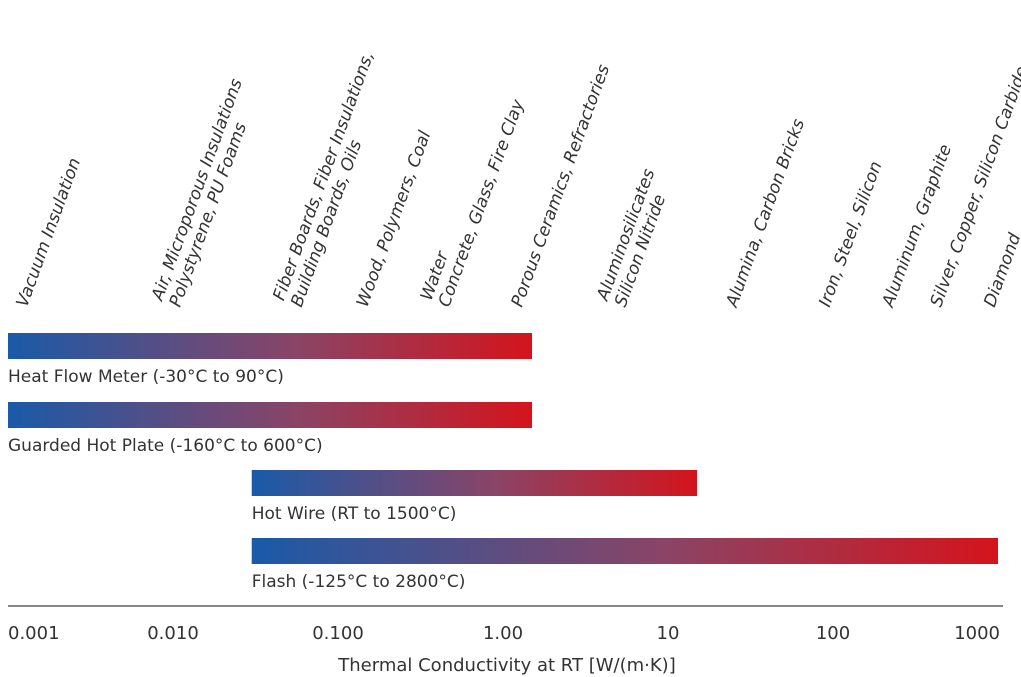 Image resolution: width=1021 pixels, height=677 pixels. What do you see at coordinates (173, 633) in the screenshot?
I see `x-tick-label: 0.010` at bounding box center [173, 633].